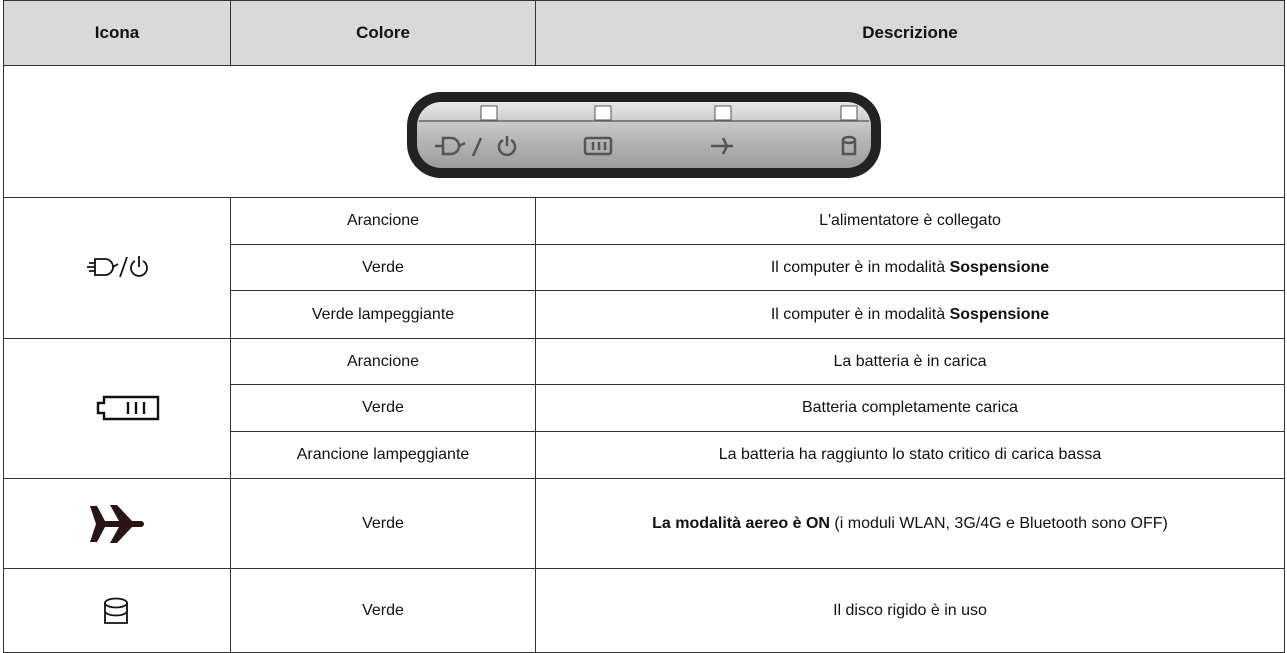 This screenshot has height=653, width=1287. I want to click on description-text: Il disco rigido è in uso, so click(910, 611).